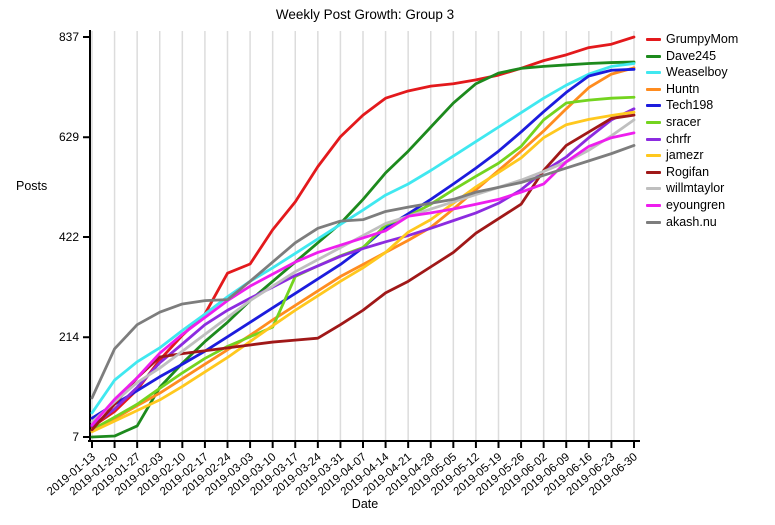 The height and width of the screenshot is (525, 775). Describe the element at coordinates (365, 504) in the screenshot. I see `x-axis-label: Date` at that location.